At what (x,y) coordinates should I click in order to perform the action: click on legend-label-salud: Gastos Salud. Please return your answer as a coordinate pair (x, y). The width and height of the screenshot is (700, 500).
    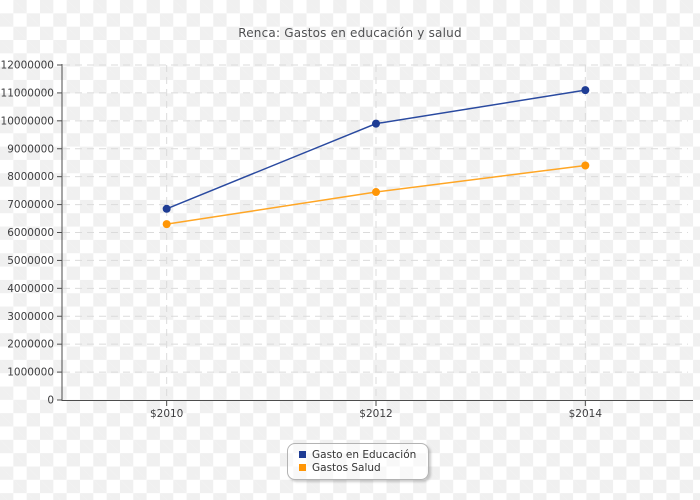
    Looking at the image, I should click on (346, 467).